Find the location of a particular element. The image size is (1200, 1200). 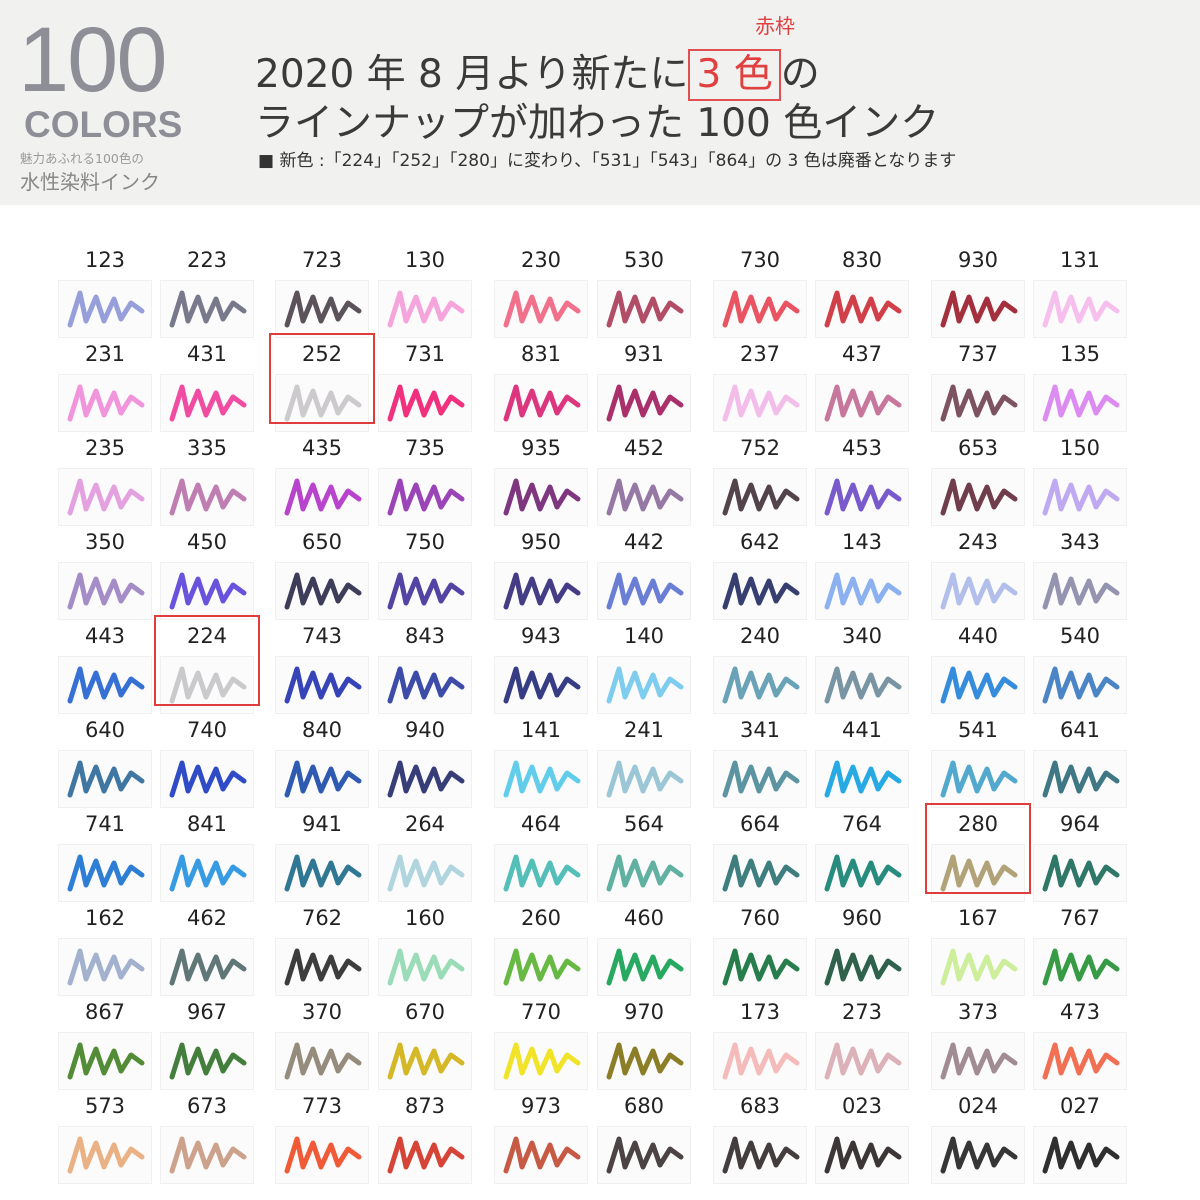

ink-code: 673 is located at coordinates (207, 1106).